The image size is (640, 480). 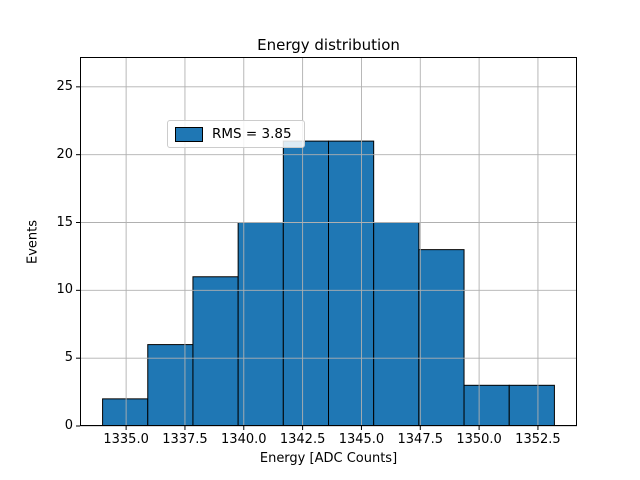 I want to click on x-tick-label: 1345.0, so click(x=361, y=439).